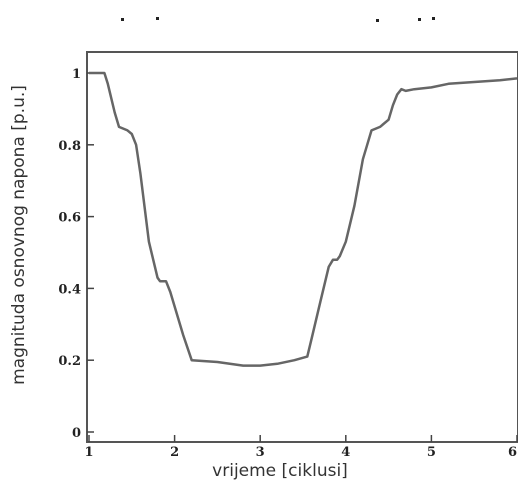 The image size is (518, 489). I want to click on x-axis-title: vrijeme [ciklusi], so click(280, 471).